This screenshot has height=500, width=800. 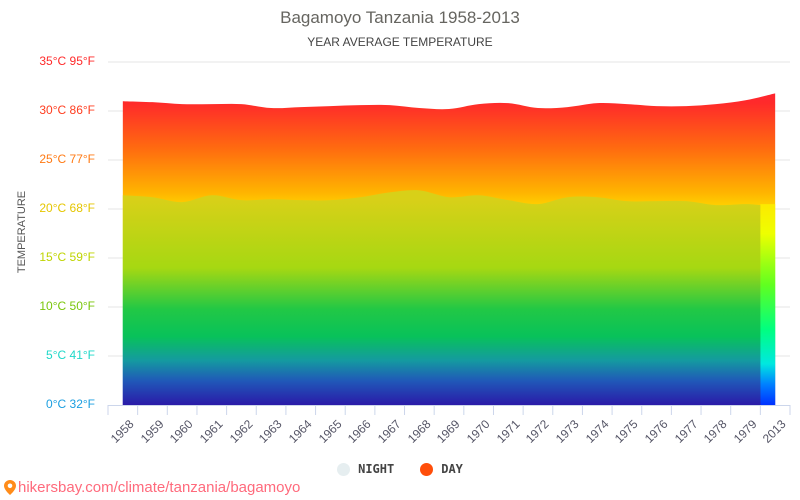 What do you see at coordinates (427, 469) in the screenshot?
I see `day-swatch-icon` at bounding box center [427, 469].